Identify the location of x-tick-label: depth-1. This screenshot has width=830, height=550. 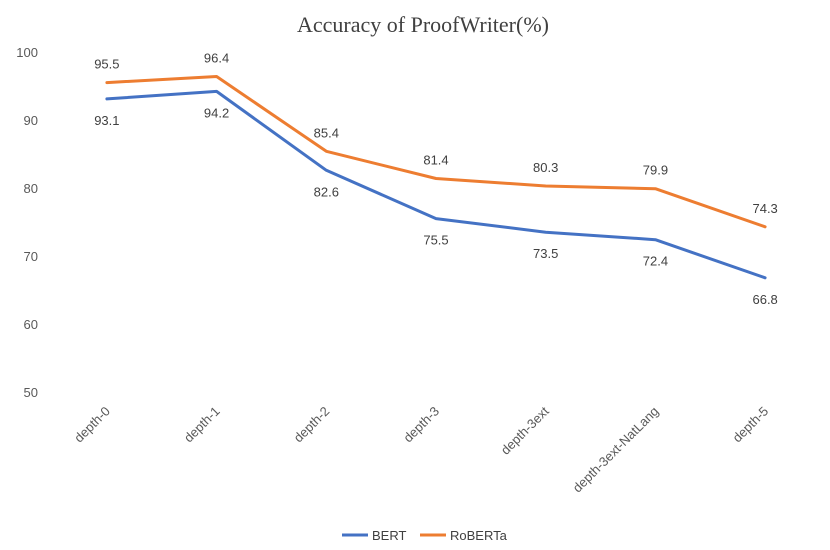
(202, 425).